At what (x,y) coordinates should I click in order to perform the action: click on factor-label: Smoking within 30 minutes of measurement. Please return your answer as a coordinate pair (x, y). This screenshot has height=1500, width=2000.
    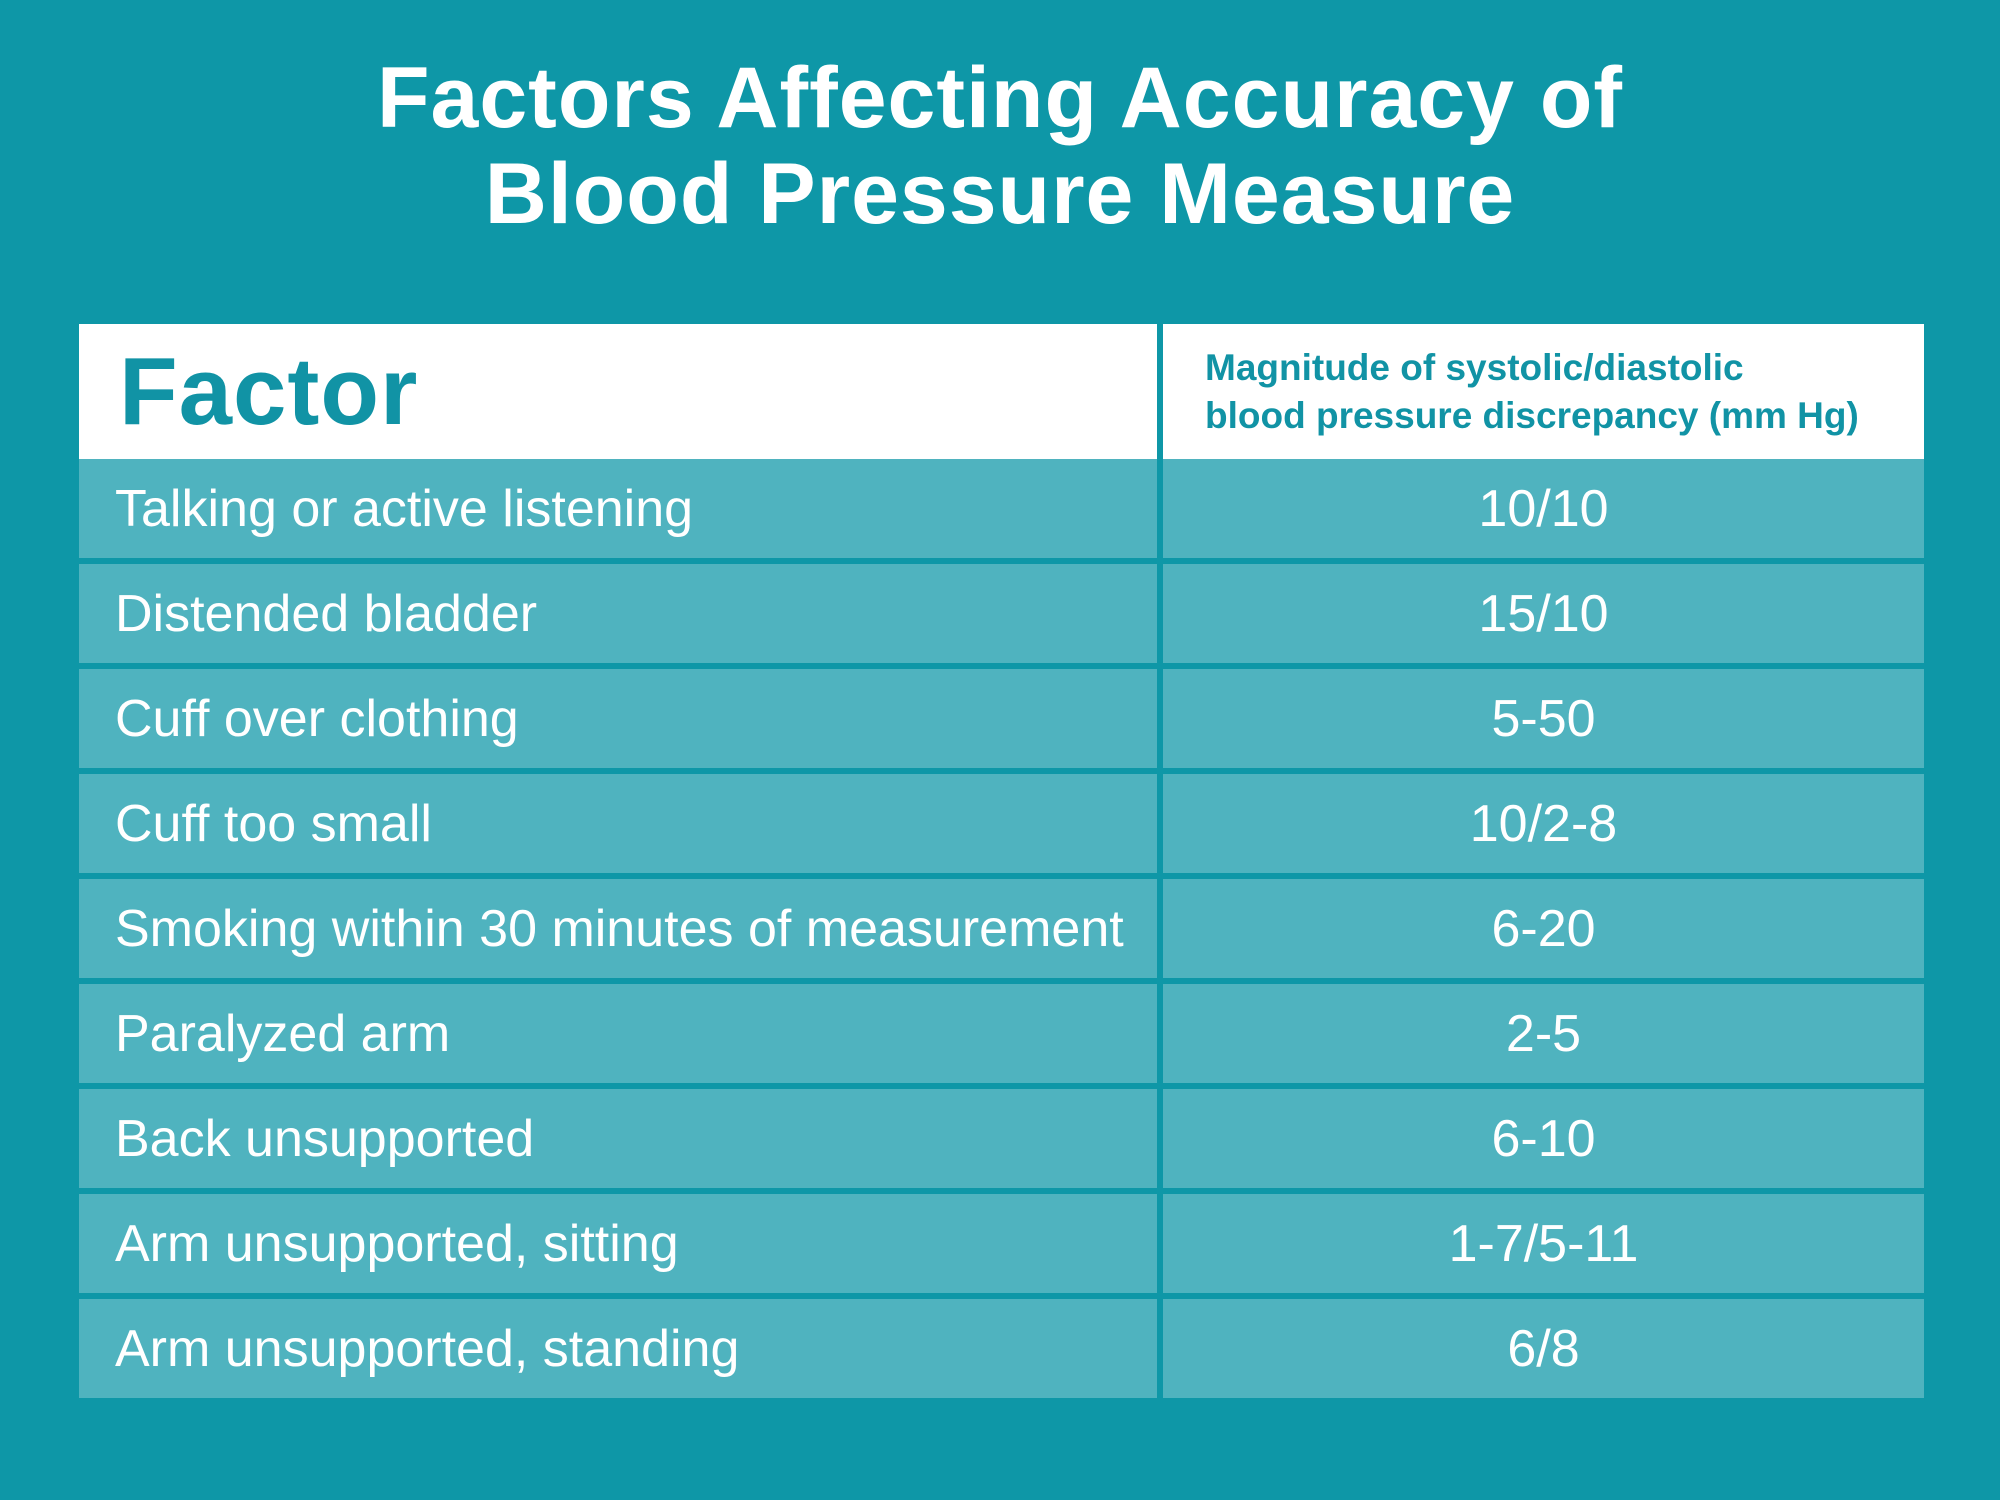
    Looking at the image, I should click on (619, 928).